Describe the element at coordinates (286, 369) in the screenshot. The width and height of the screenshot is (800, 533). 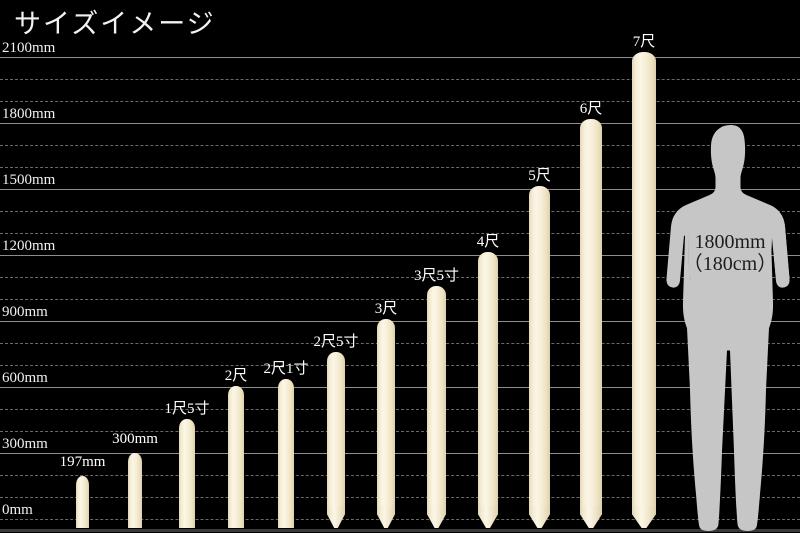
I see `bar-value-label: 2尺1寸` at that location.